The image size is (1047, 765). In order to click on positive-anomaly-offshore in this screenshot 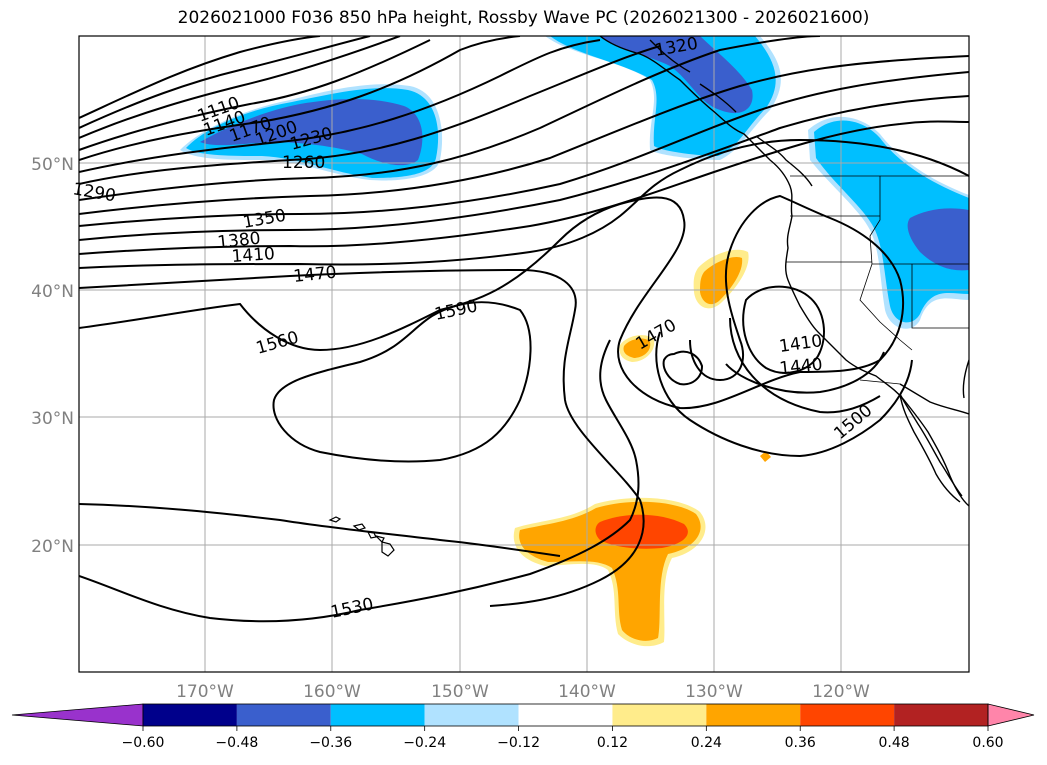, I will do `click(721, 280)`.